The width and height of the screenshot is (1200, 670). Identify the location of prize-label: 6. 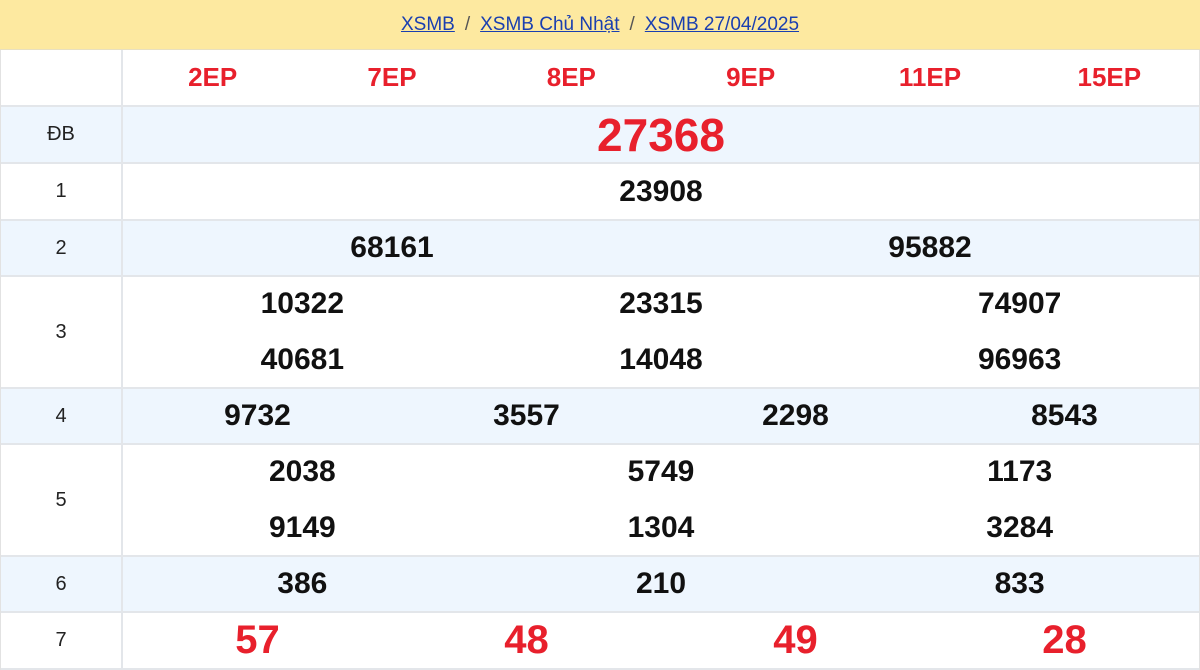
(62, 584).